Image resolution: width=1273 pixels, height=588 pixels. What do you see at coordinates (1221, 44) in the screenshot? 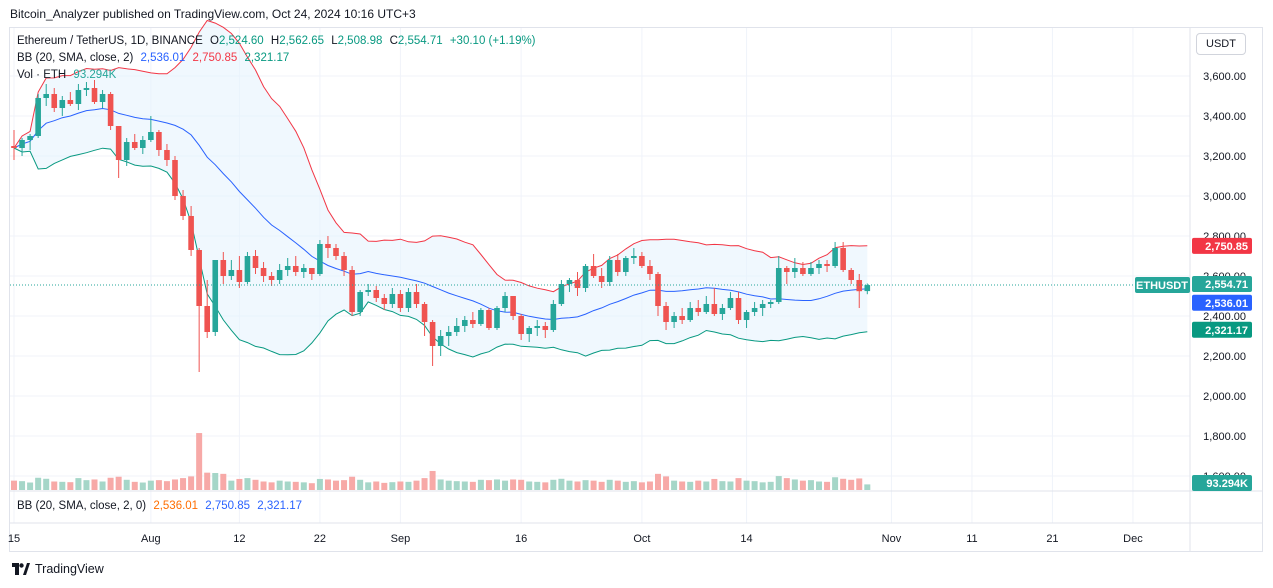
I see `currency-button: USDT` at bounding box center [1221, 44].